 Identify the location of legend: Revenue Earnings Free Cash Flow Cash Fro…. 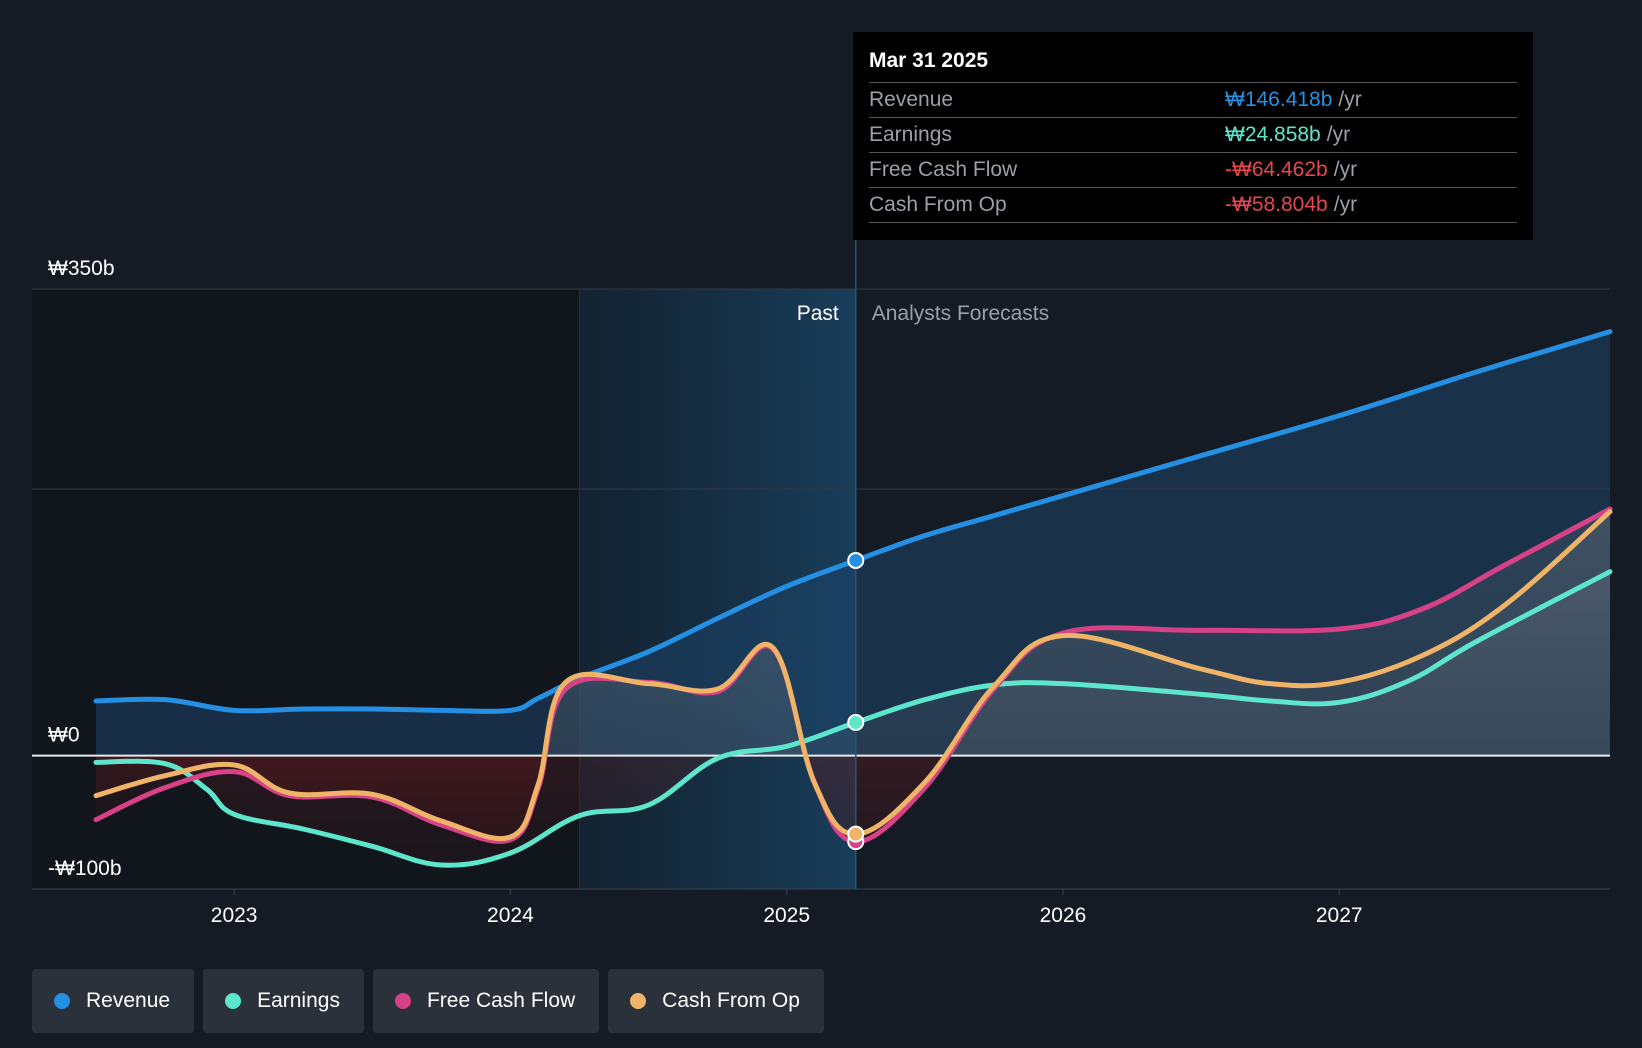
(428, 1001).